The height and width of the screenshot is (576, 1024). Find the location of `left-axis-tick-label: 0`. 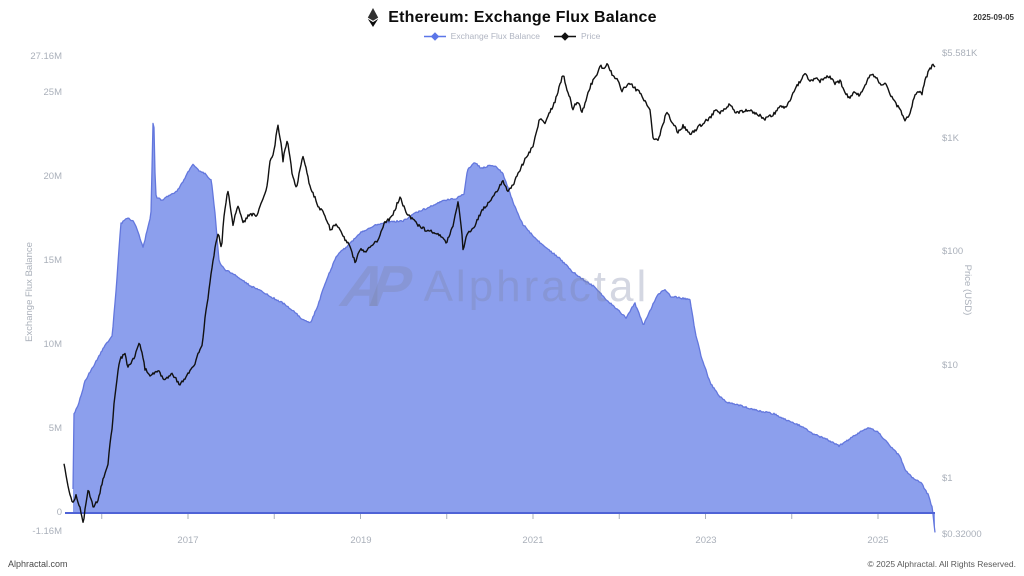

left-axis-tick-label: 0 is located at coordinates (59, 512).